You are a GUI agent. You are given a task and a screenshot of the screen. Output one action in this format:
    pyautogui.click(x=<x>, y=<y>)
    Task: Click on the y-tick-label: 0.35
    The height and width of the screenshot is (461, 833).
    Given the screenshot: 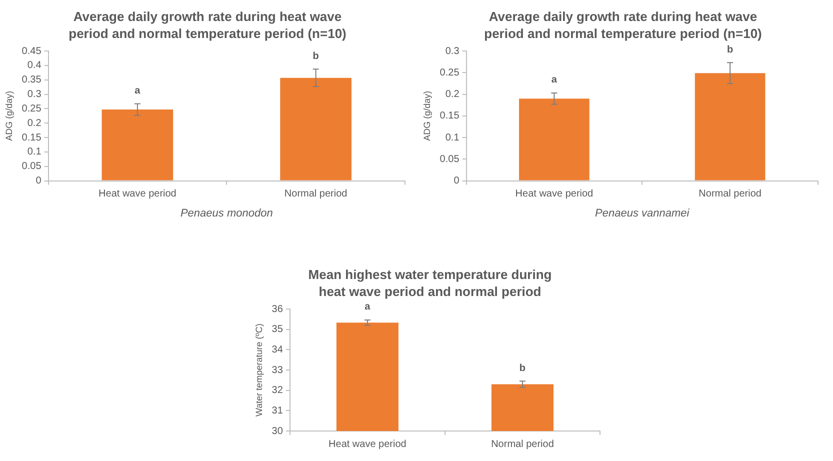 What is the action you would take?
    pyautogui.click(x=32, y=80)
    